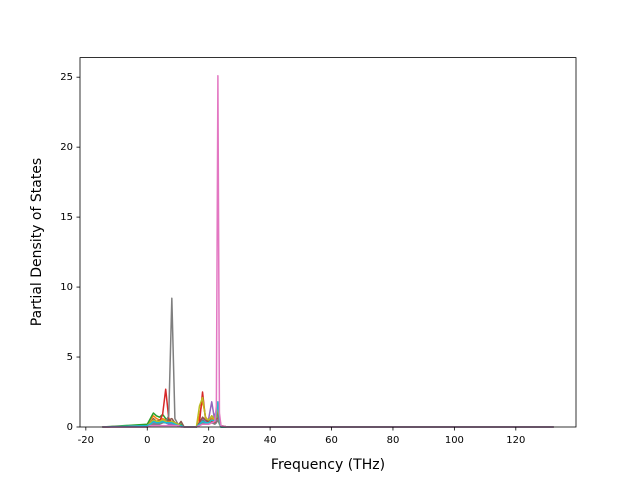  I want to click on y-tick-label: 25, so click(66, 77).